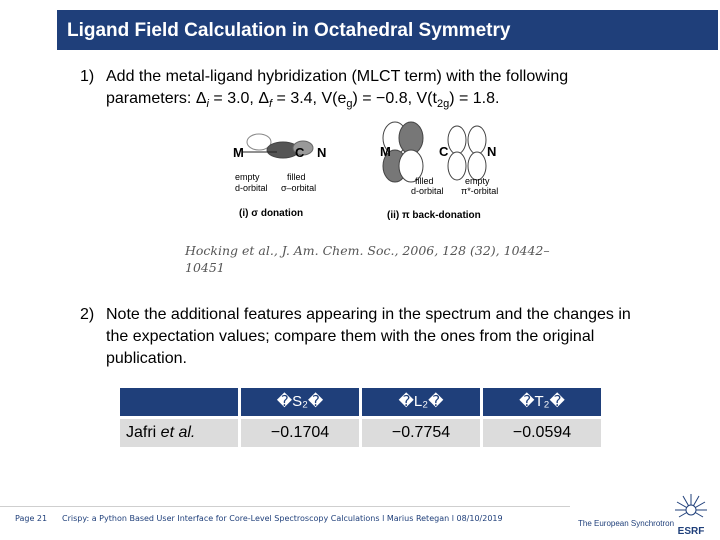  I want to click on citation-line-2: 10451, so click(205, 267).